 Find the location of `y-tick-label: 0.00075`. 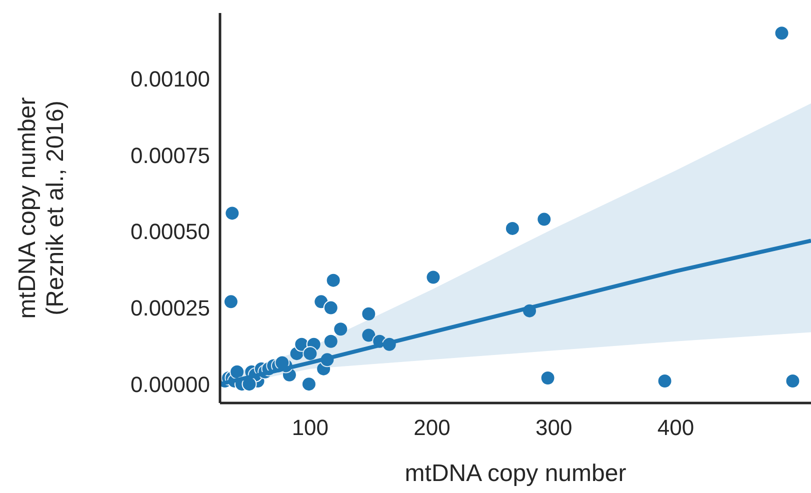

y-tick-label: 0.00075 is located at coordinates (170, 155).